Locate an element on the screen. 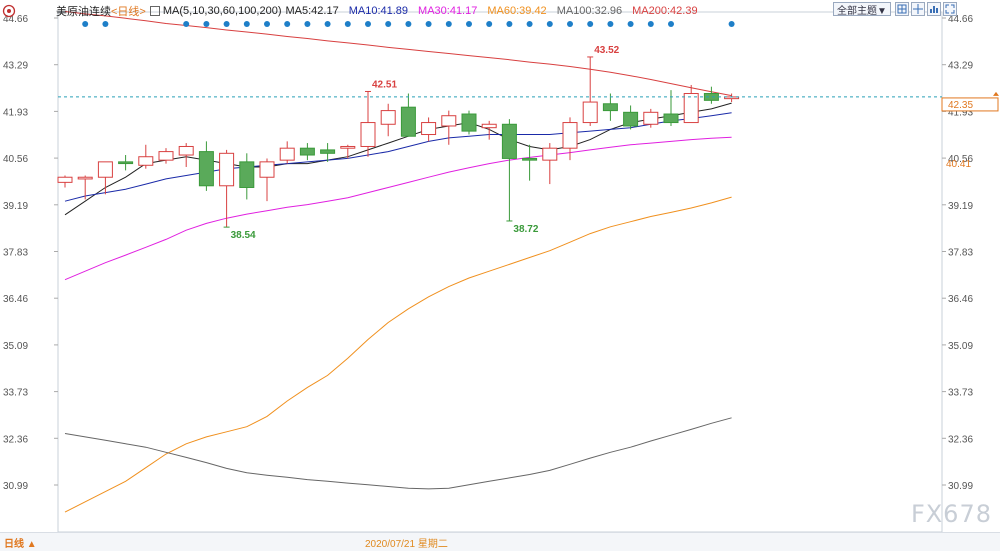 This screenshot has width=1000, height=551. y-tick-label-right: 33.73 is located at coordinates (960, 393).